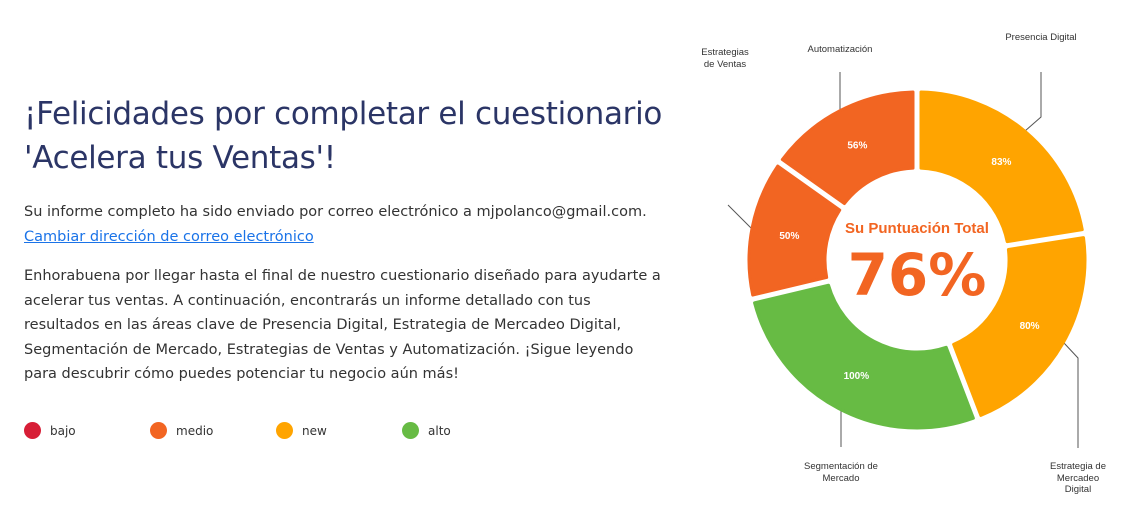 The image size is (1122, 525). I want to click on total-score-title: Su Puntuación Total, so click(917, 228).